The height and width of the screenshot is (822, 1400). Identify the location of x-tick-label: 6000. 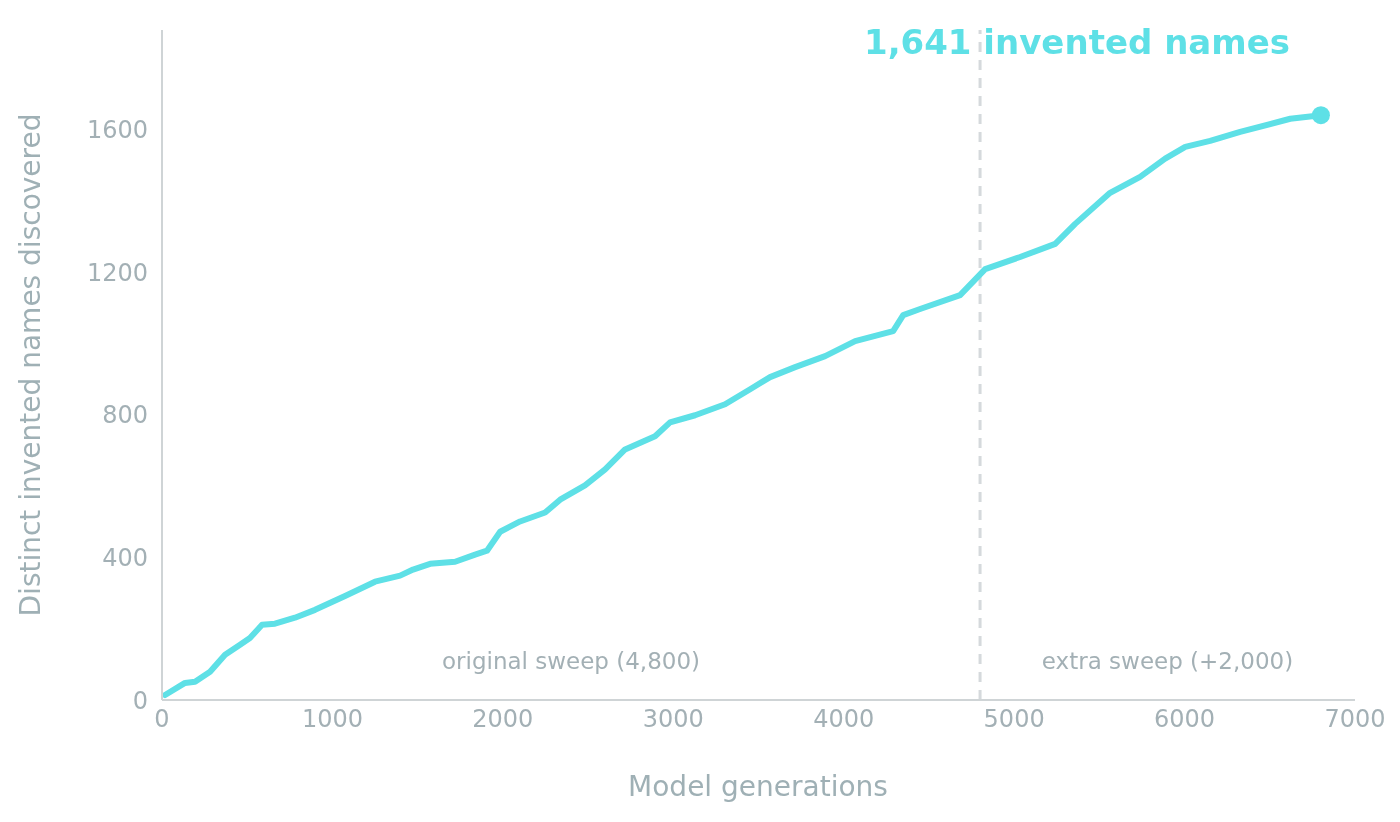
(1185, 719).